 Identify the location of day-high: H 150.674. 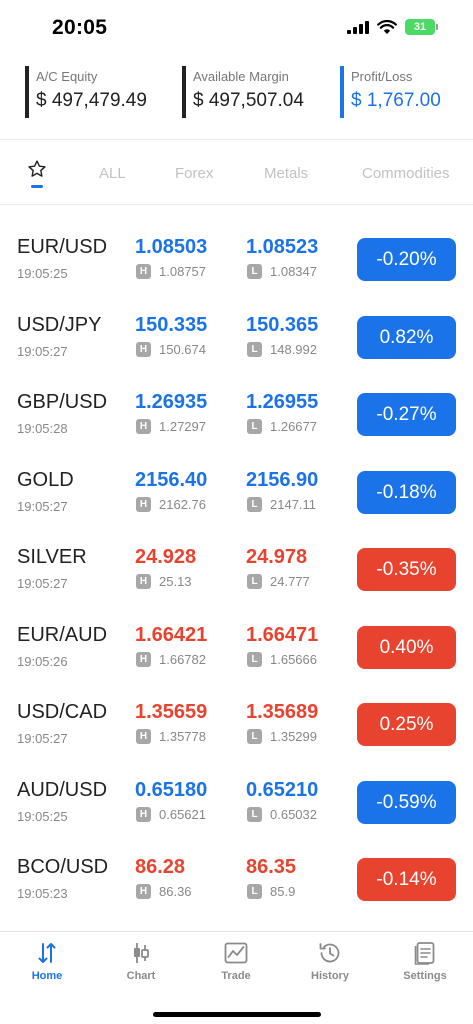
(171, 349).